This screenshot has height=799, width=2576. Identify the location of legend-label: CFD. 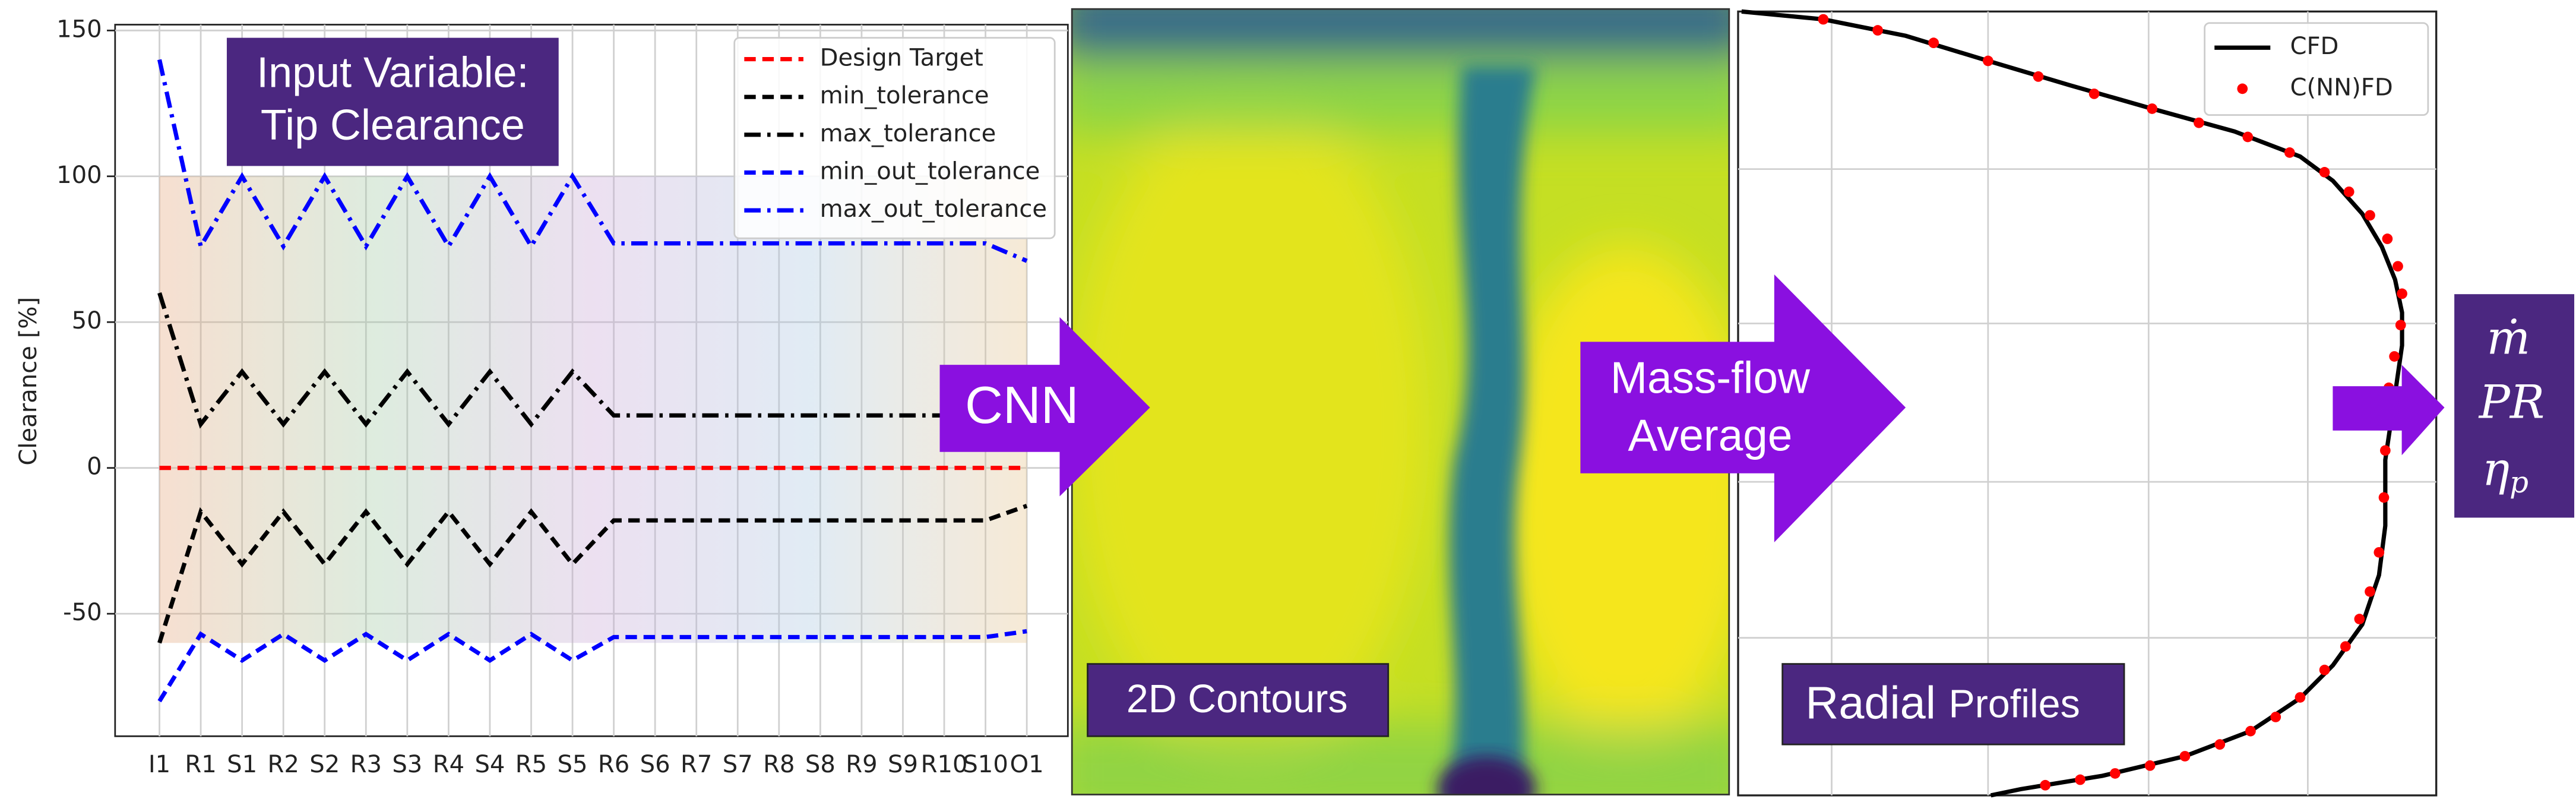
(2314, 46).